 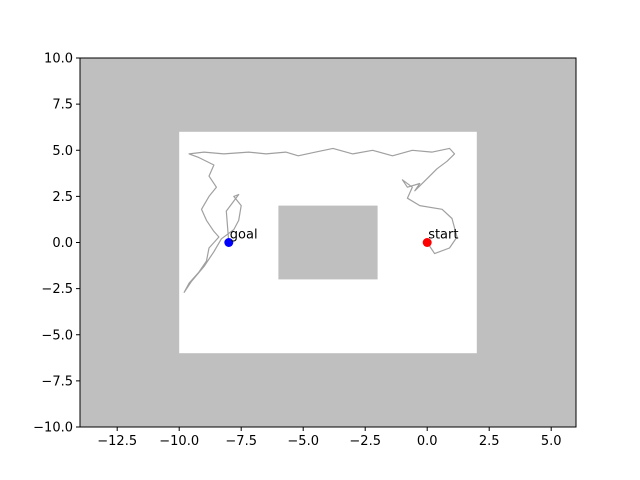 I want to click on x-tick-label: 0.0, so click(x=427, y=441).